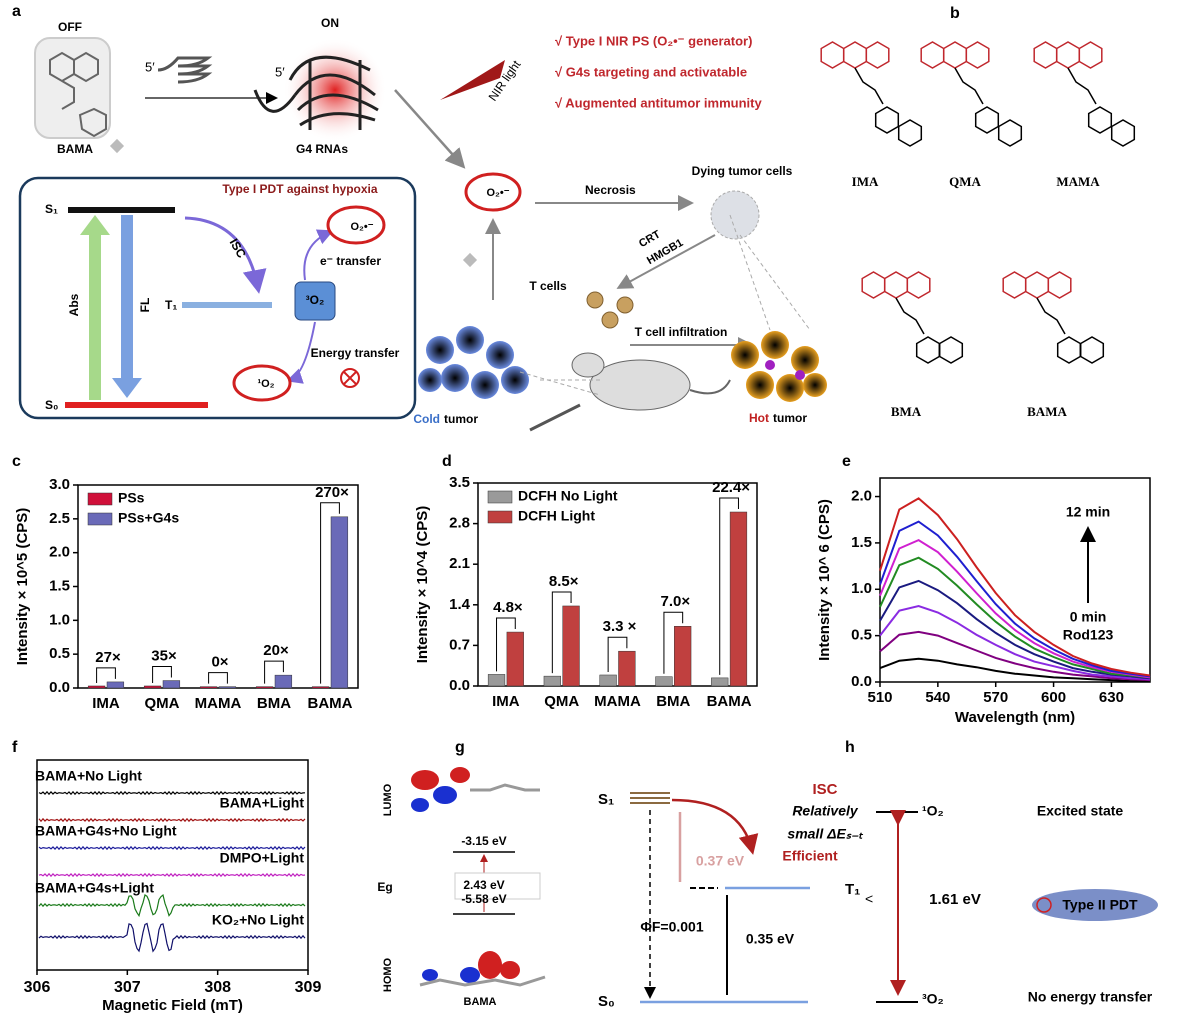 The width and height of the screenshot is (1177, 1027). What do you see at coordinates (316, 92) in the screenshot?
I see `g4-folded` at bounding box center [316, 92].